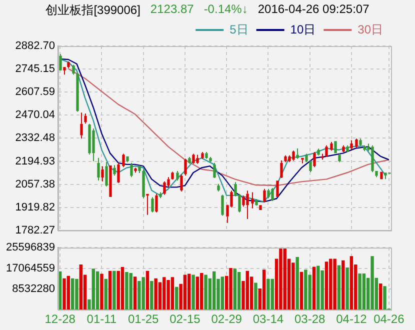 The width and height of the screenshot is (415, 330). Describe the element at coordinates (226, 10) in the screenshot. I see `text: -0.14%↓` at that location.